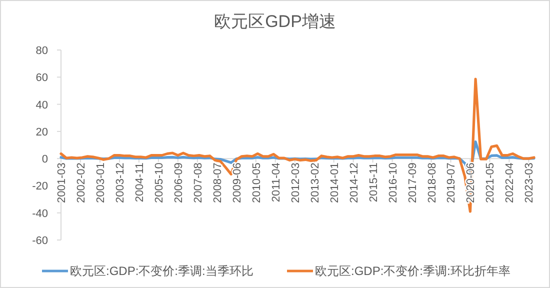 Image resolution: width=550 pixels, height=288 pixels. I want to click on x-tick-label: 2017-09, so click(412, 182).